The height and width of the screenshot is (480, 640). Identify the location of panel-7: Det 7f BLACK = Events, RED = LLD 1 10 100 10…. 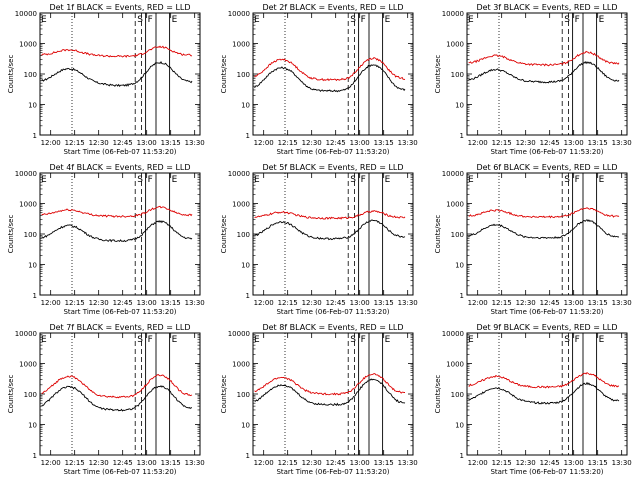
(106, 399).